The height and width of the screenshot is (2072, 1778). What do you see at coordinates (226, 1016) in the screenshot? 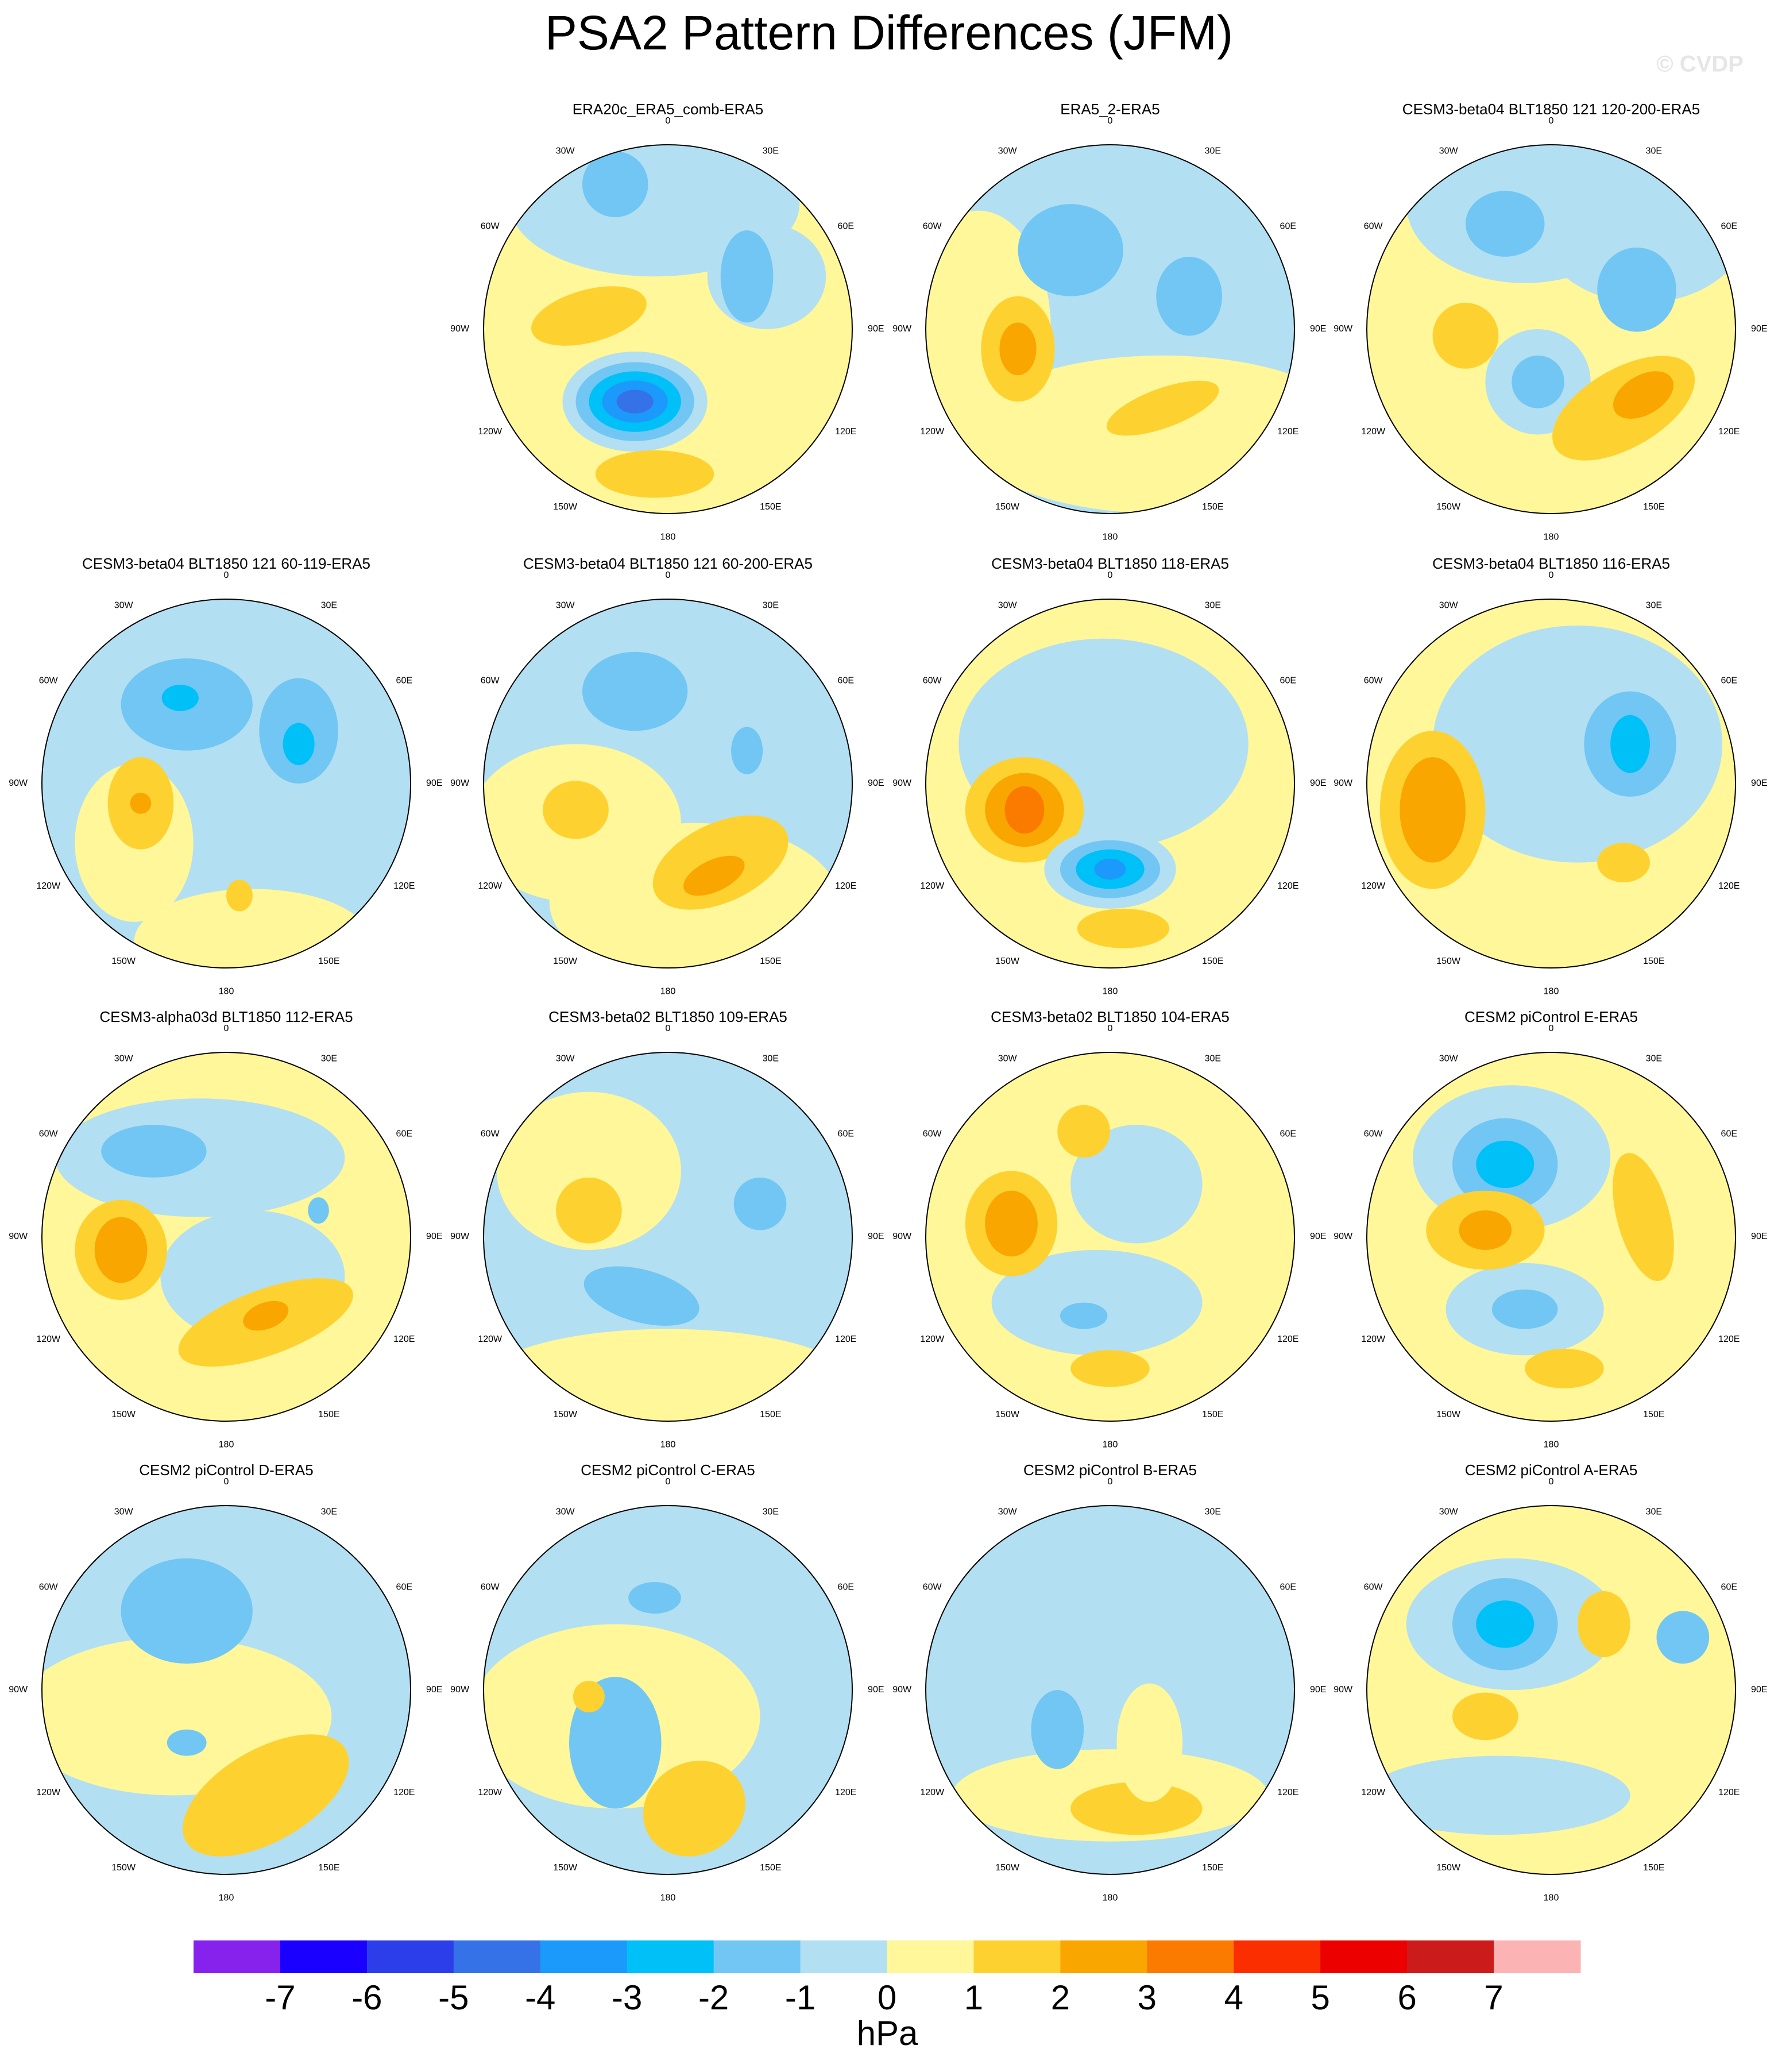
I see `panel-title: CESM3-alpha03d BLT1850 112-ERA5` at bounding box center [226, 1016].